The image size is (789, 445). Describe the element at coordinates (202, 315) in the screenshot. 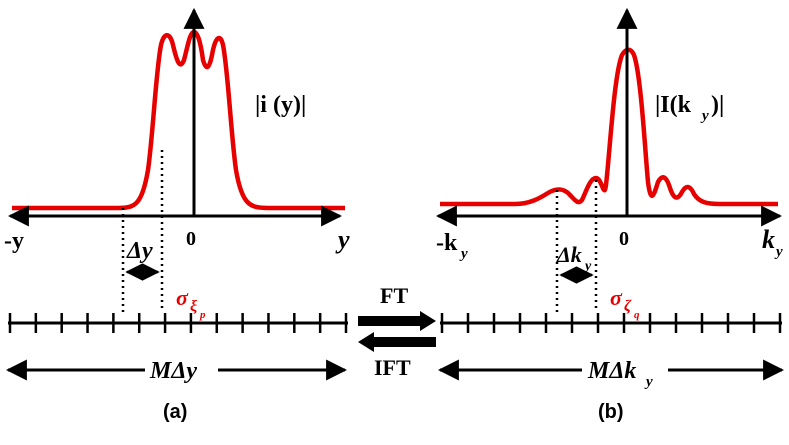

I see `svg-text: p` at that location.